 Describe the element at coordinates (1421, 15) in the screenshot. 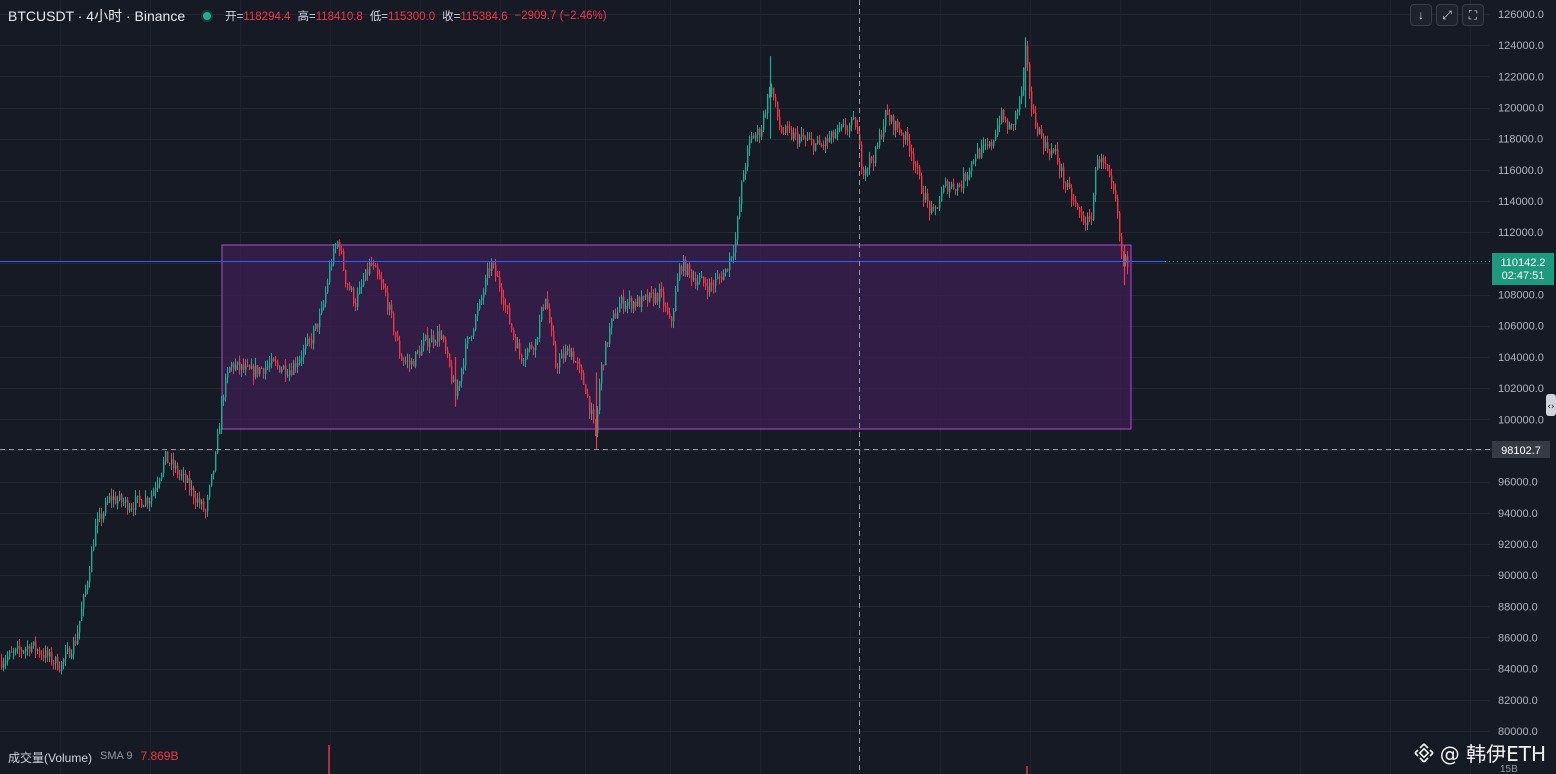

I see `arrow-down-icon: ↓` at that location.